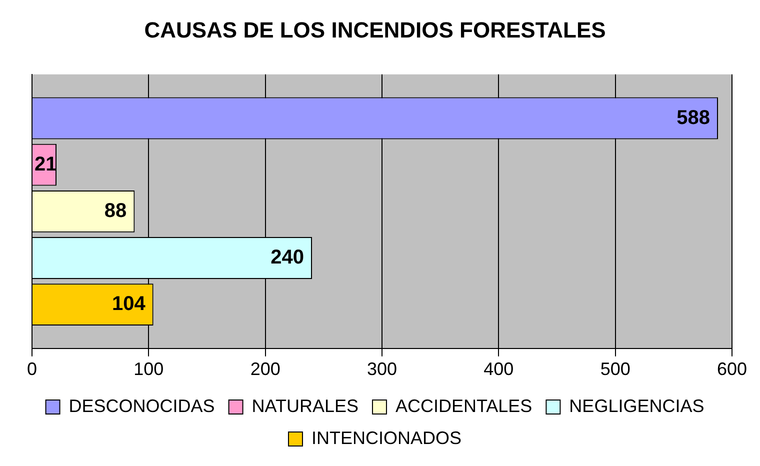  I want to click on x-tick-label: 500, so click(615, 369).